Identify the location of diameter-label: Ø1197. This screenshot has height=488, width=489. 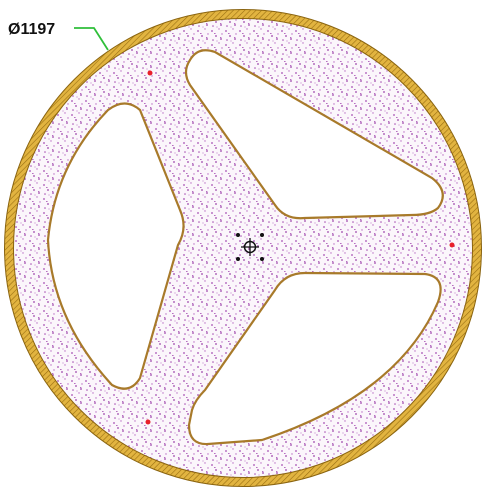
(31, 29).